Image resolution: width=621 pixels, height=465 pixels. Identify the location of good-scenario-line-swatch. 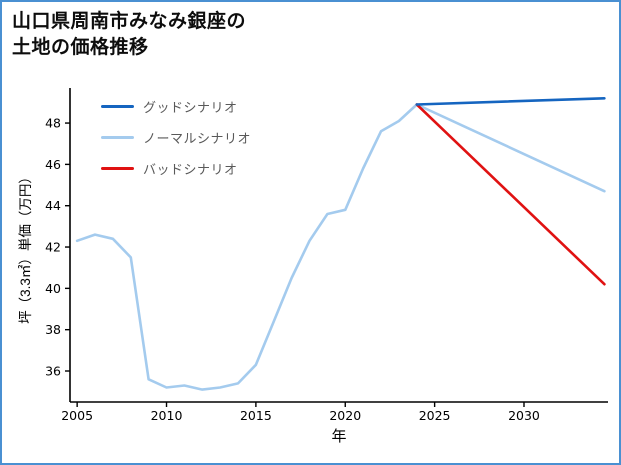
(117, 106).